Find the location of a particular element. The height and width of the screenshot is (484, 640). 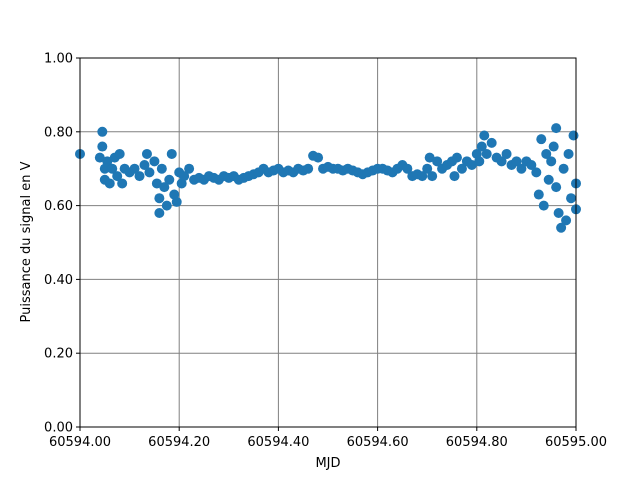

y-tick-label: 0.00 is located at coordinates (58, 428).